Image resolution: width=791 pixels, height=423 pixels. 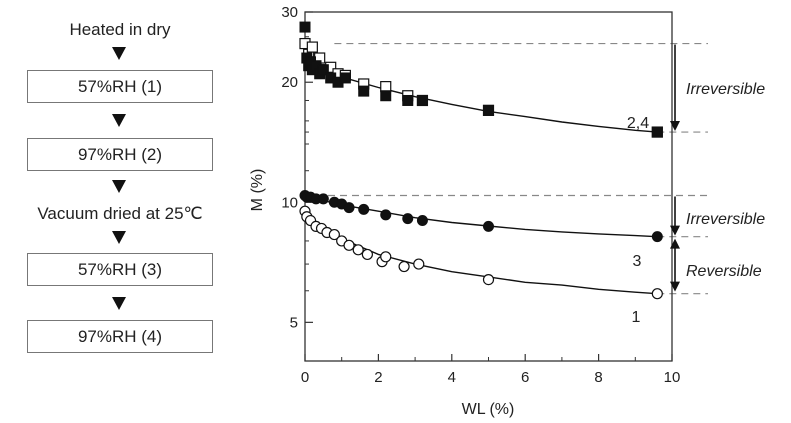 I want to click on x-tick-label: 2, so click(x=378, y=377).